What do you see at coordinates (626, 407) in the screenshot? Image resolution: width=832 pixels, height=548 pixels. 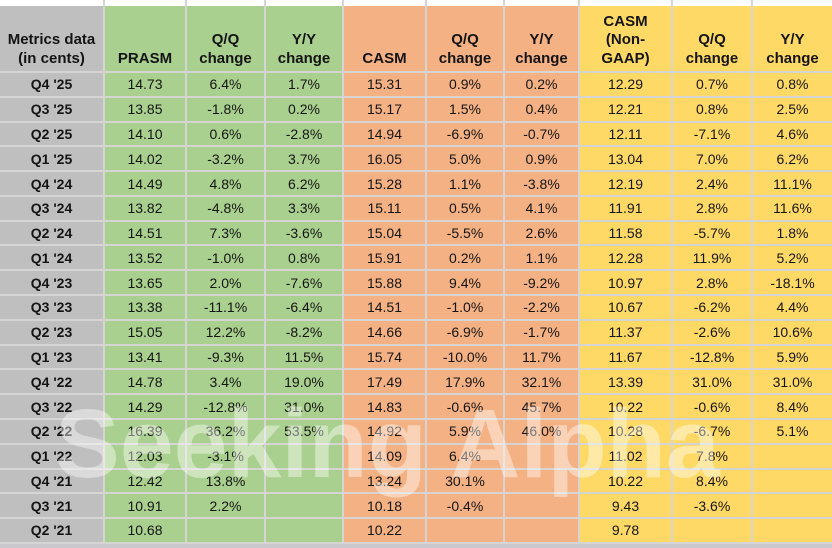 I see `cell-casm-non-gaap: 10.22` at bounding box center [626, 407].